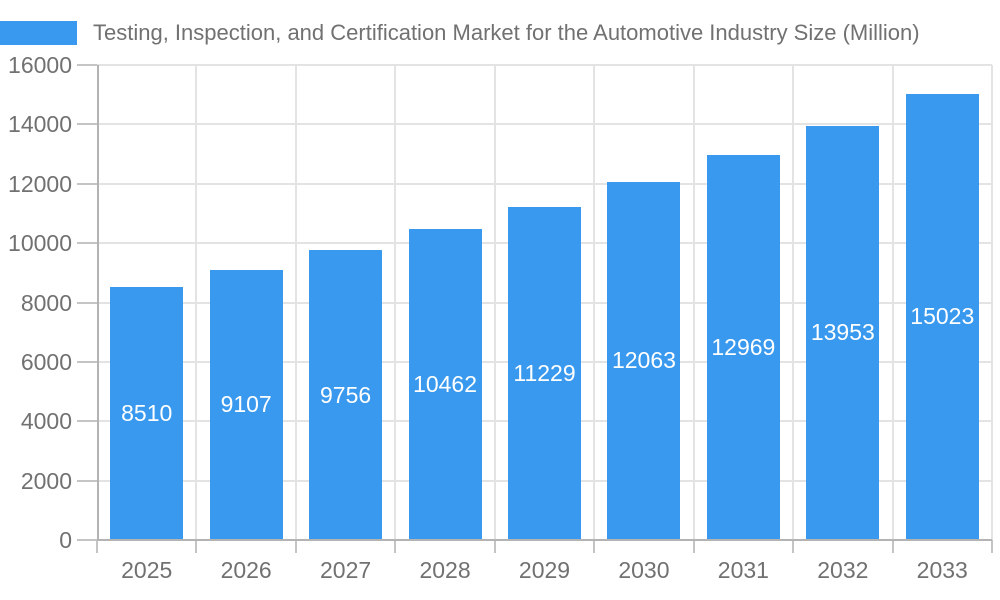 Image resolution: width=1000 pixels, height=600 pixels. I want to click on bar-value-label: 13953, so click(842, 332).